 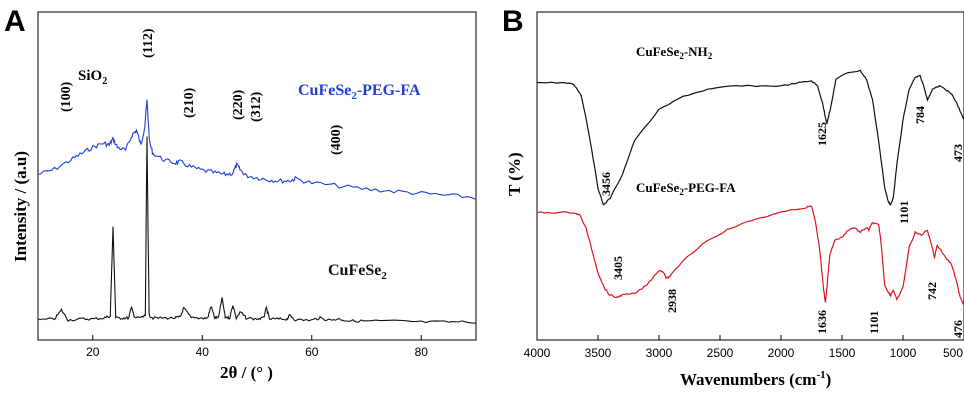 What do you see at coordinates (336, 139) in the screenshot?
I see `a-annotation-400: (400)` at bounding box center [336, 139].